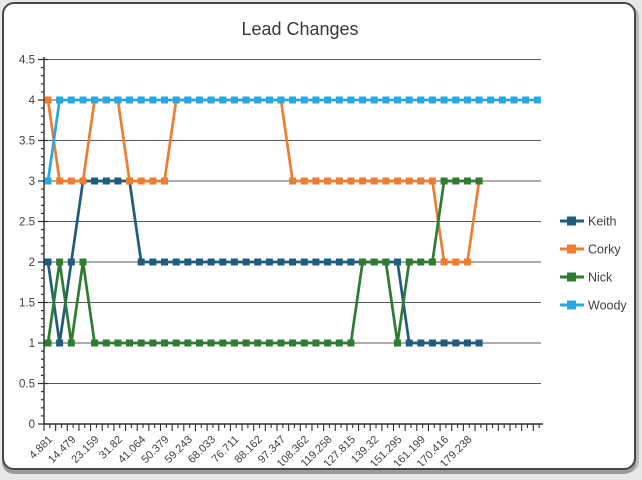 The width and height of the screenshot is (642, 480). Describe the element at coordinates (32, 101) in the screenshot. I see `y-axis-label: 4` at that location.